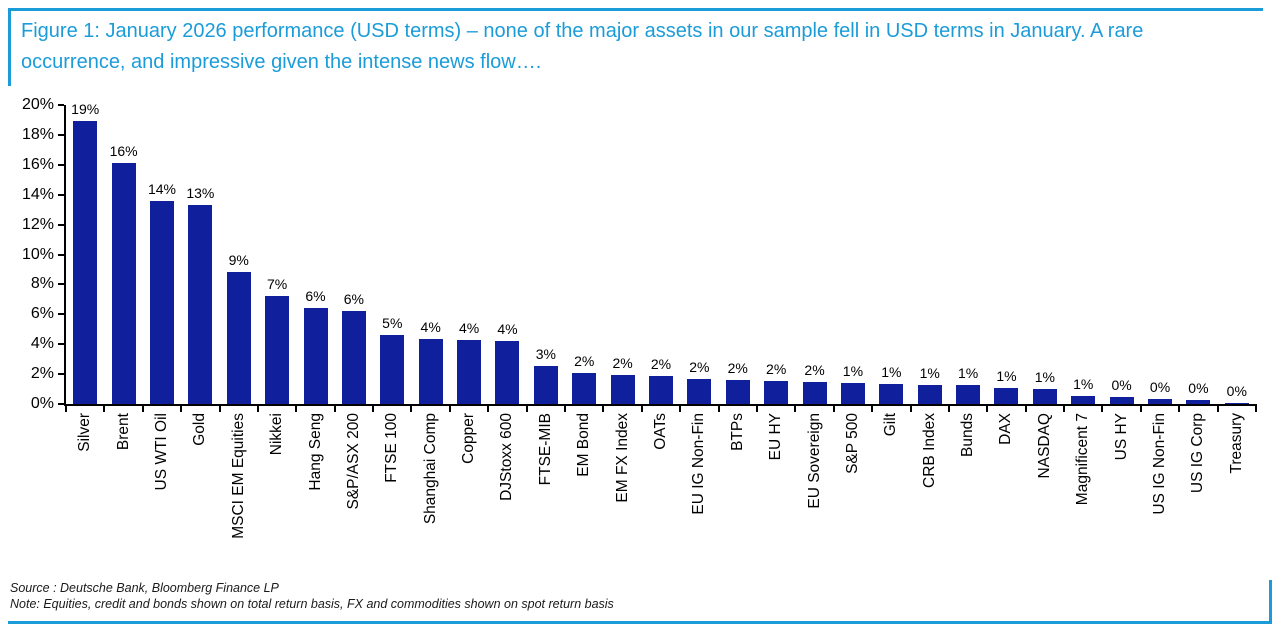 This screenshot has width=1280, height=634. Describe the element at coordinates (776, 493) in the screenshot. I see `category-label: EU HY` at that location.